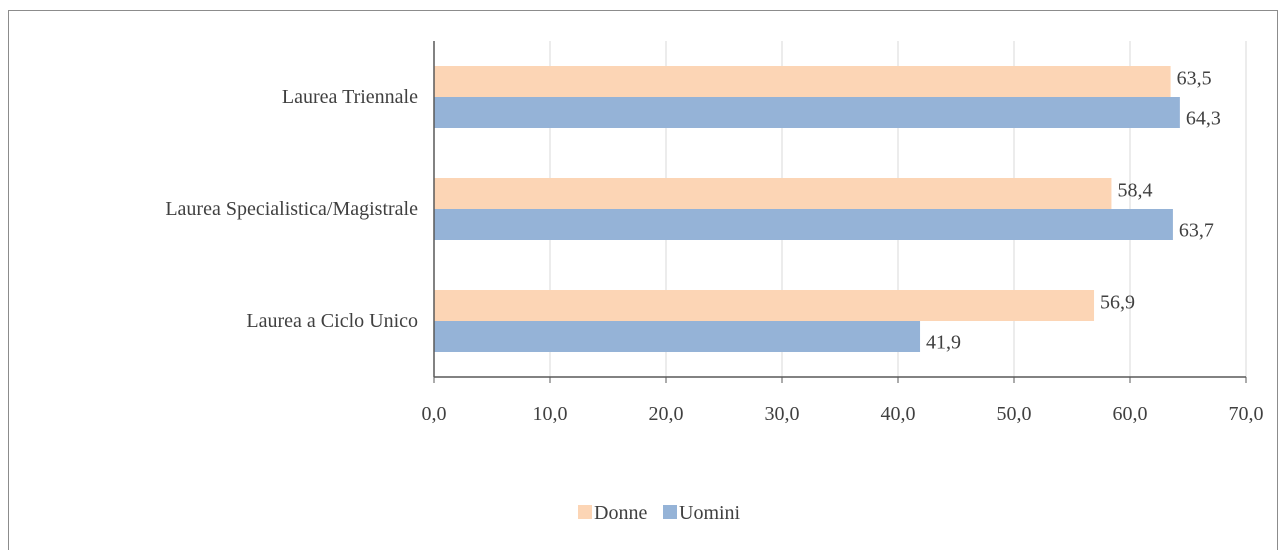 This screenshot has height=551, width=1286. Describe the element at coordinates (620, 513) in the screenshot. I see `legend-label: Donne` at that location.